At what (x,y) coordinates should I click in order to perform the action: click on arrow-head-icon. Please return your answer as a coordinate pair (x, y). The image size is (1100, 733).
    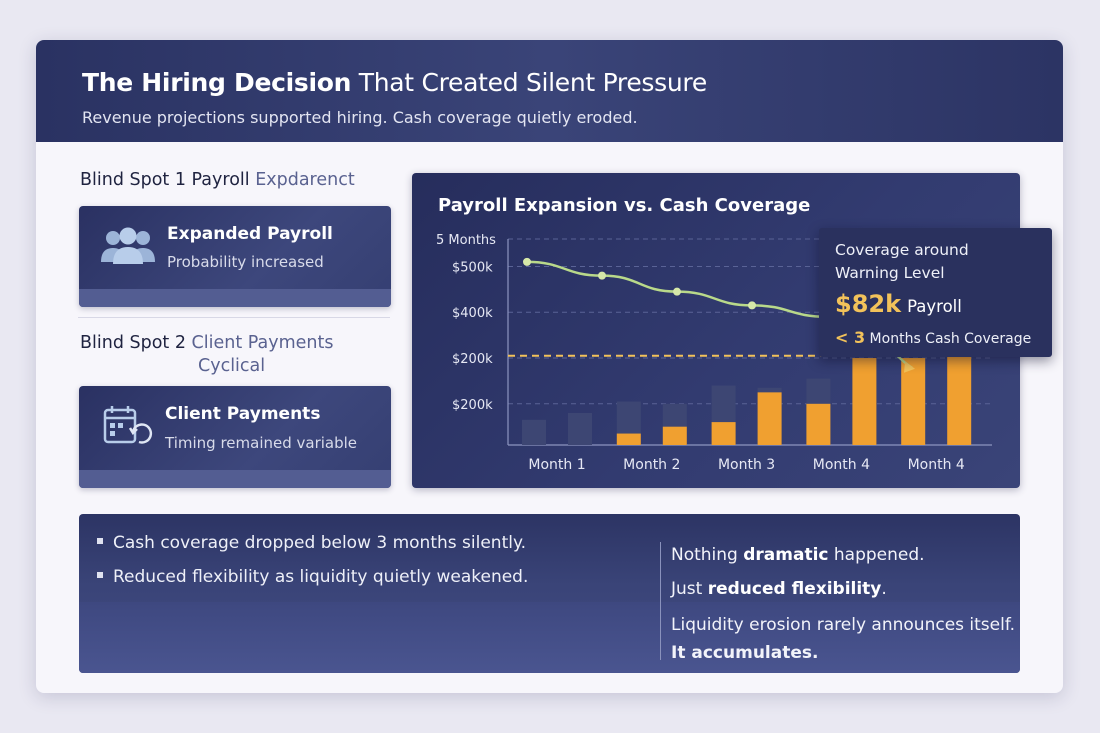
    Looking at the image, I should click on (909, 367).